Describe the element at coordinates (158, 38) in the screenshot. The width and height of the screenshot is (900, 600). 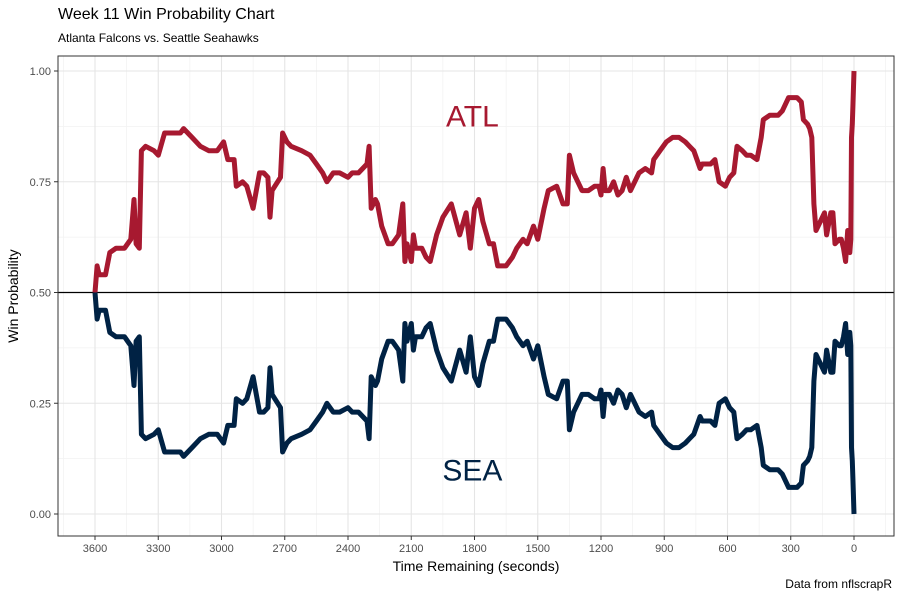
I see `chart-subtitle: Atlanta Falcons vs. Seattle Seahawks` at that location.